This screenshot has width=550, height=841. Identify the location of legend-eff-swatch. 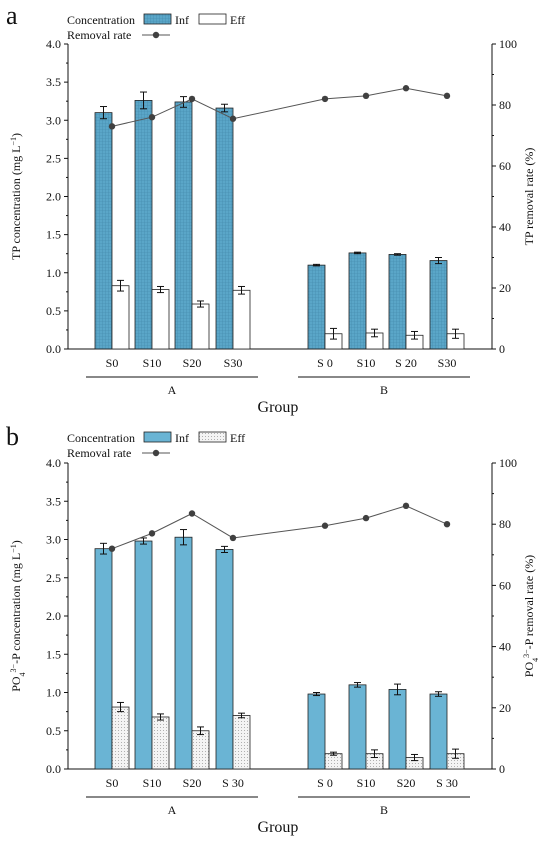
(212, 19).